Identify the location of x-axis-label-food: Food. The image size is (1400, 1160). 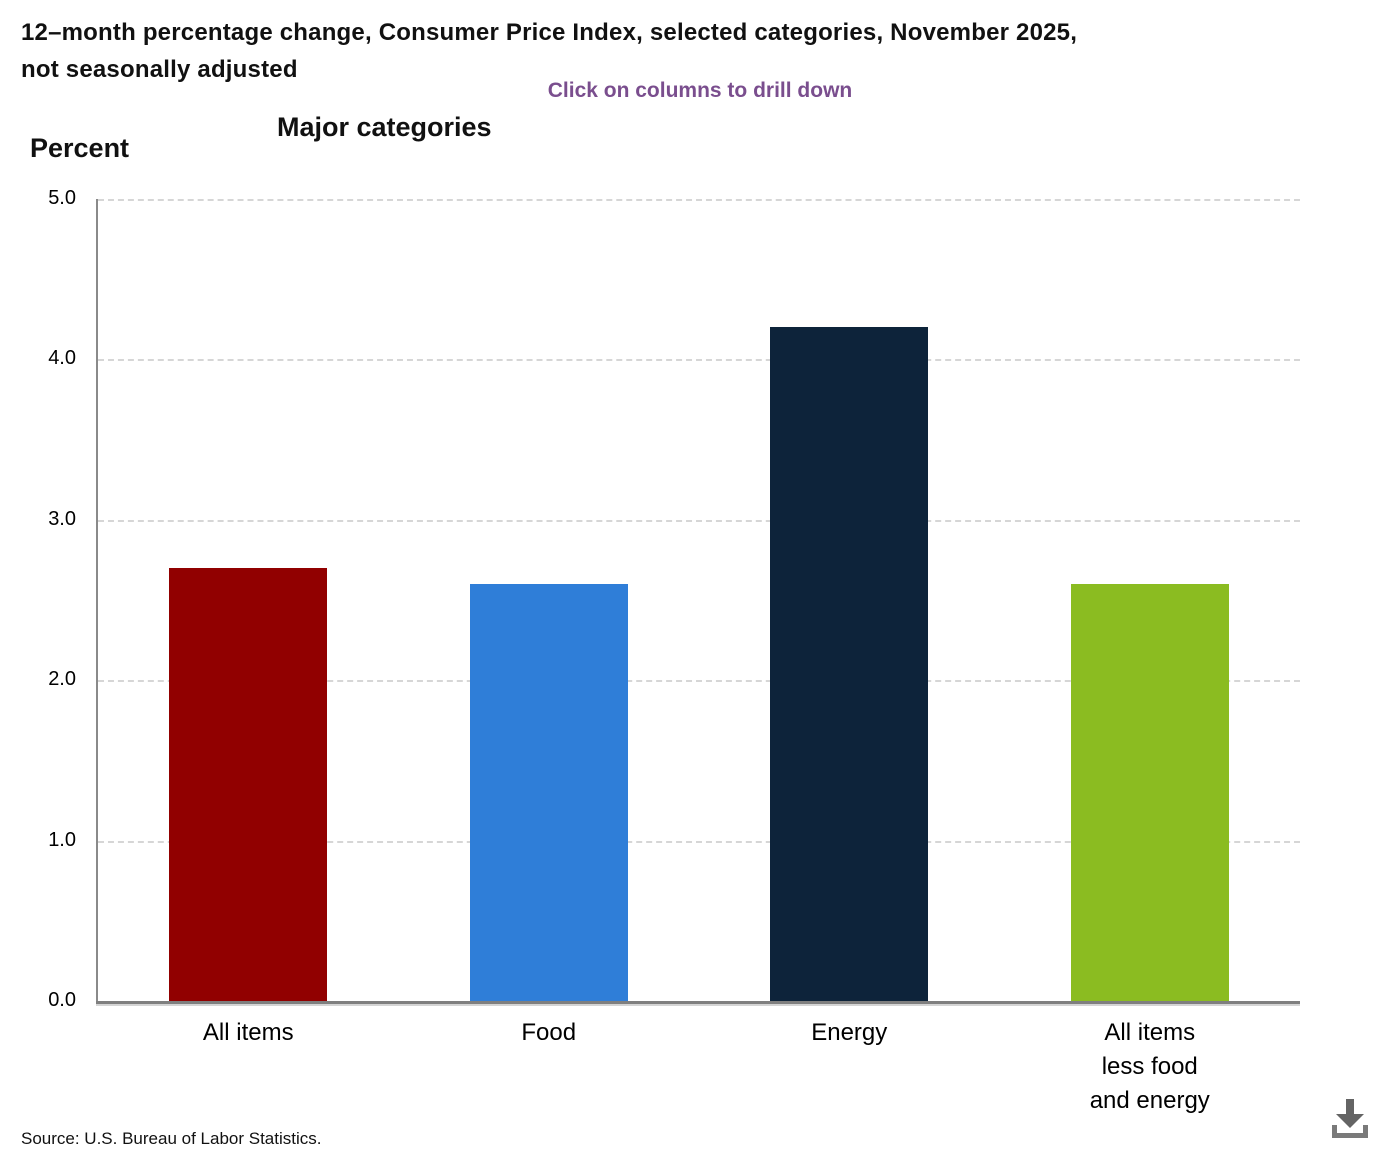
(549, 1033).